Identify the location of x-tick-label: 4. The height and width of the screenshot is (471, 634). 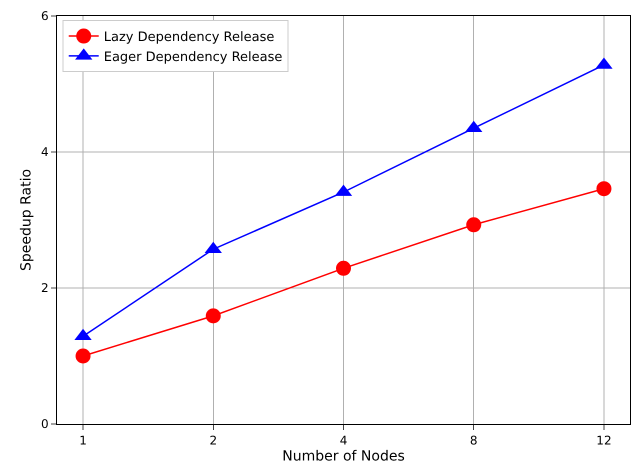
(344, 440).